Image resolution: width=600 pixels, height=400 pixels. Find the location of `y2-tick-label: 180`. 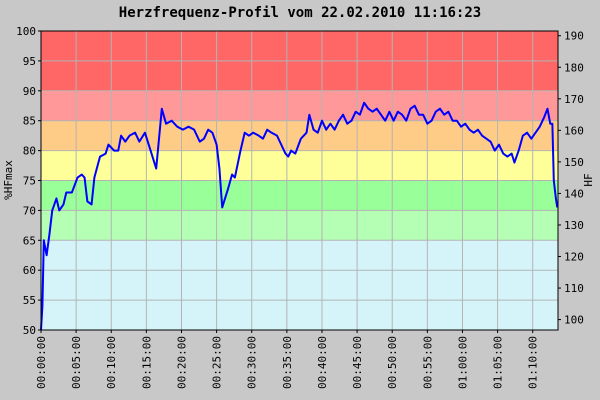

y2-tick-label: 180 is located at coordinates (574, 67).